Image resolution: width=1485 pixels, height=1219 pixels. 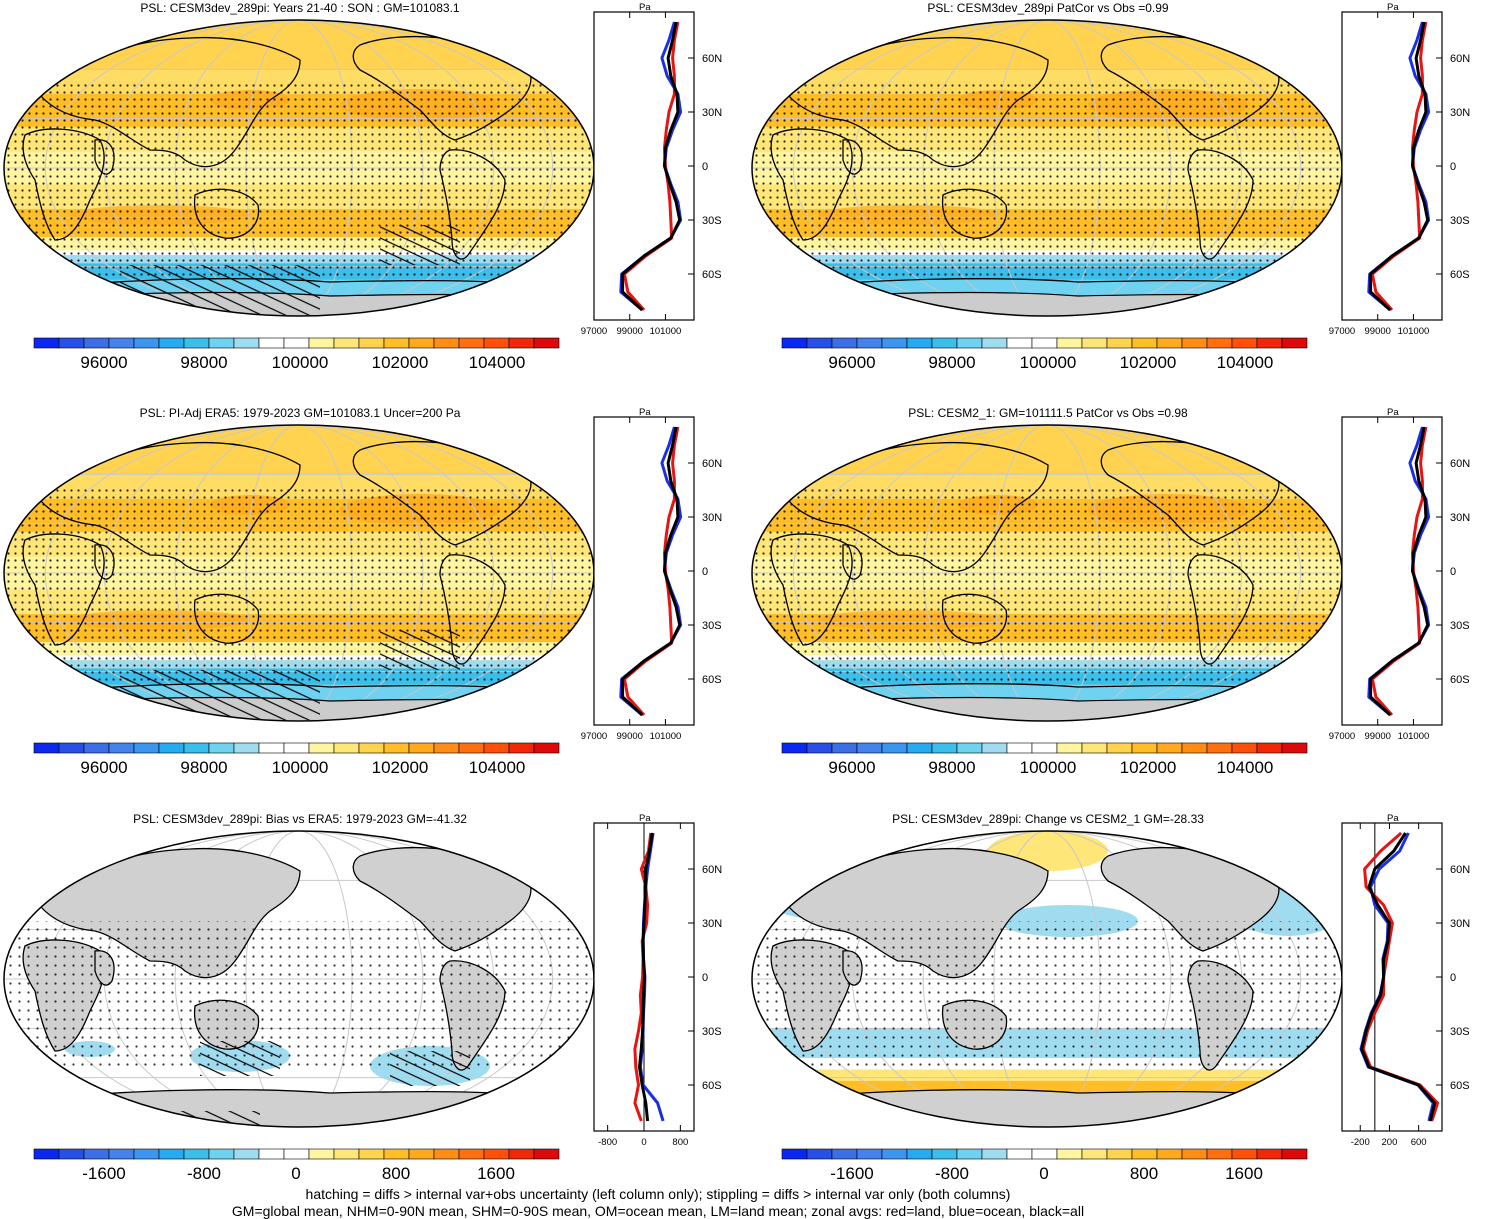 I want to click on map-panel-graphic: -1600 -800 0 800 1600 Pa 60N 30N 0 30S 60S -800 0 800, so click(x=362, y=998).